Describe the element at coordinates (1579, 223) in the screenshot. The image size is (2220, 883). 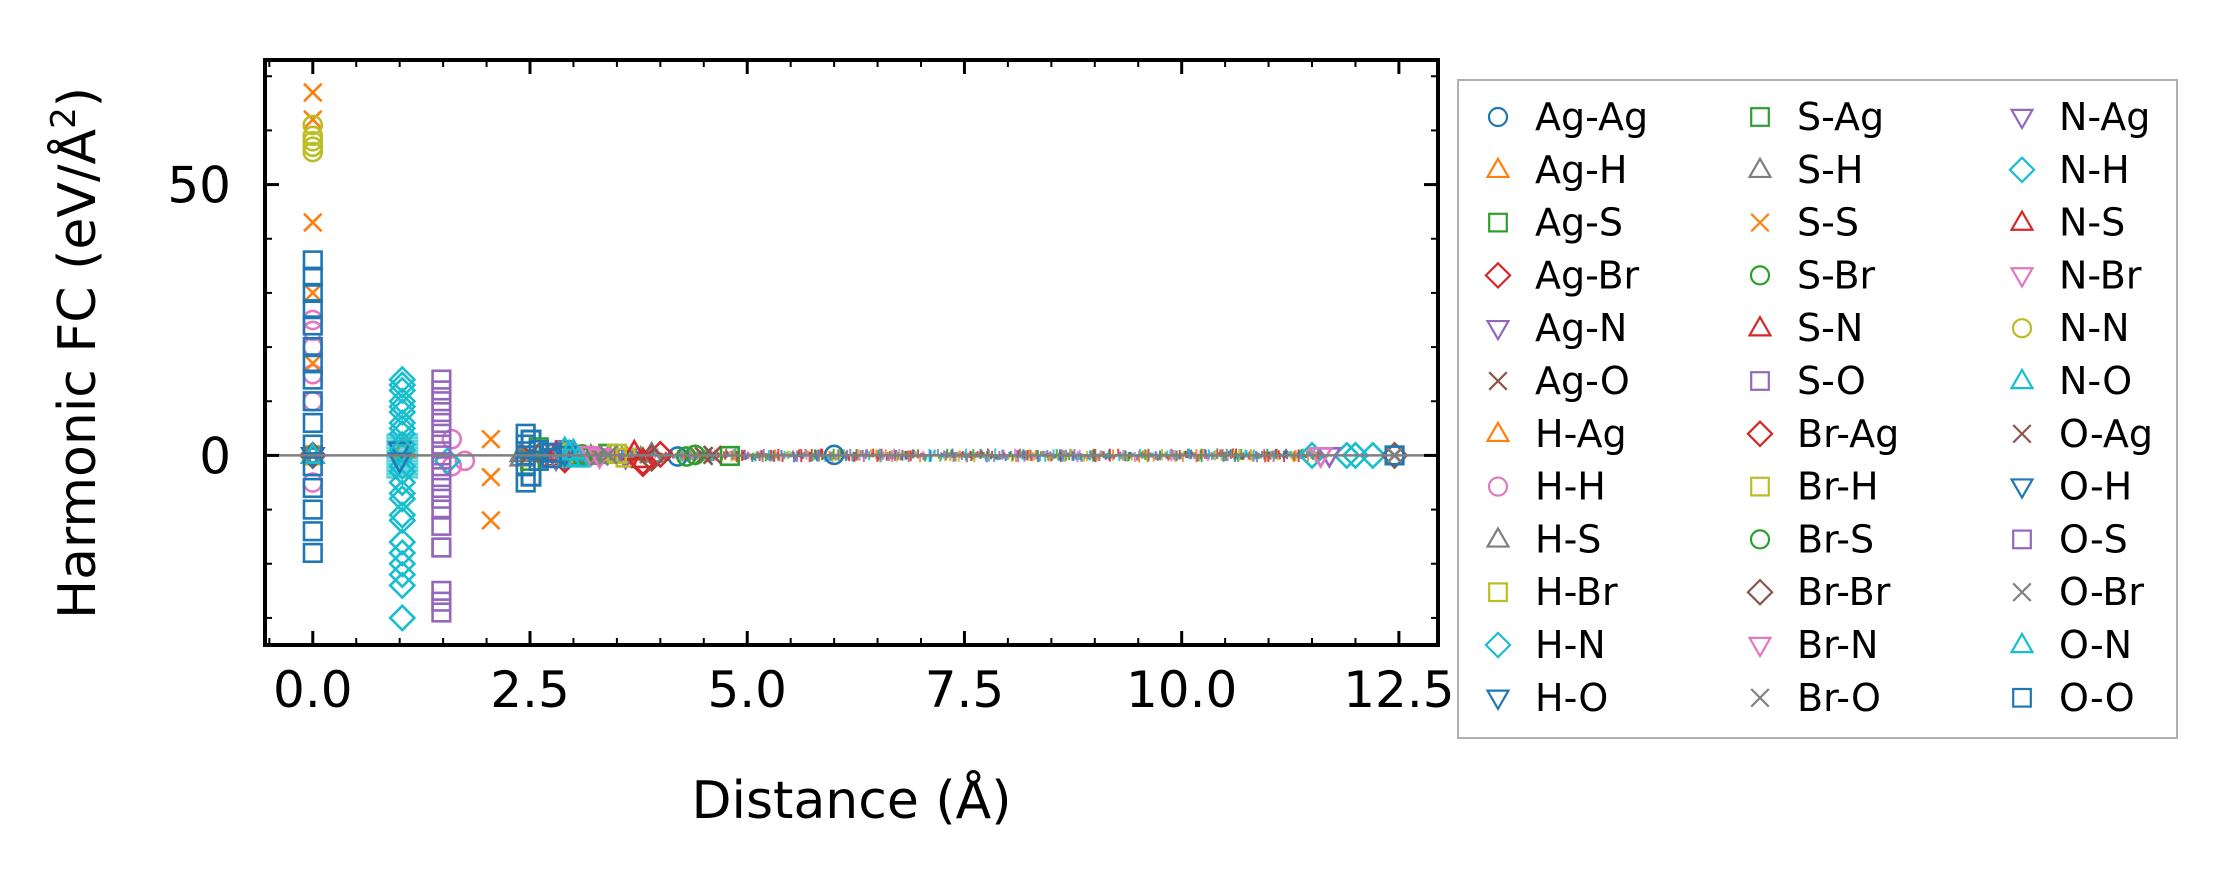
I see `legend-label: Ag-S` at that location.